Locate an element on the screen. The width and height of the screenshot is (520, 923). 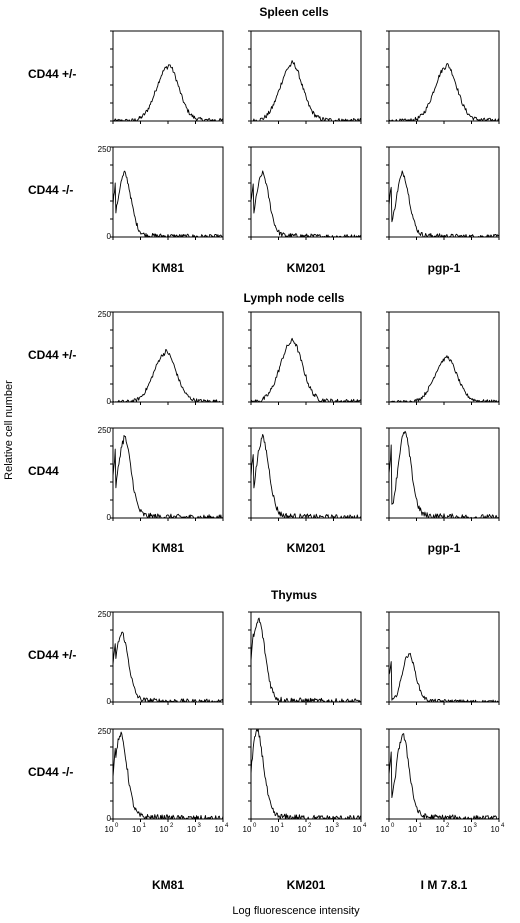
y-axis-label: Relative cell number is located at coordinates (9, 430).